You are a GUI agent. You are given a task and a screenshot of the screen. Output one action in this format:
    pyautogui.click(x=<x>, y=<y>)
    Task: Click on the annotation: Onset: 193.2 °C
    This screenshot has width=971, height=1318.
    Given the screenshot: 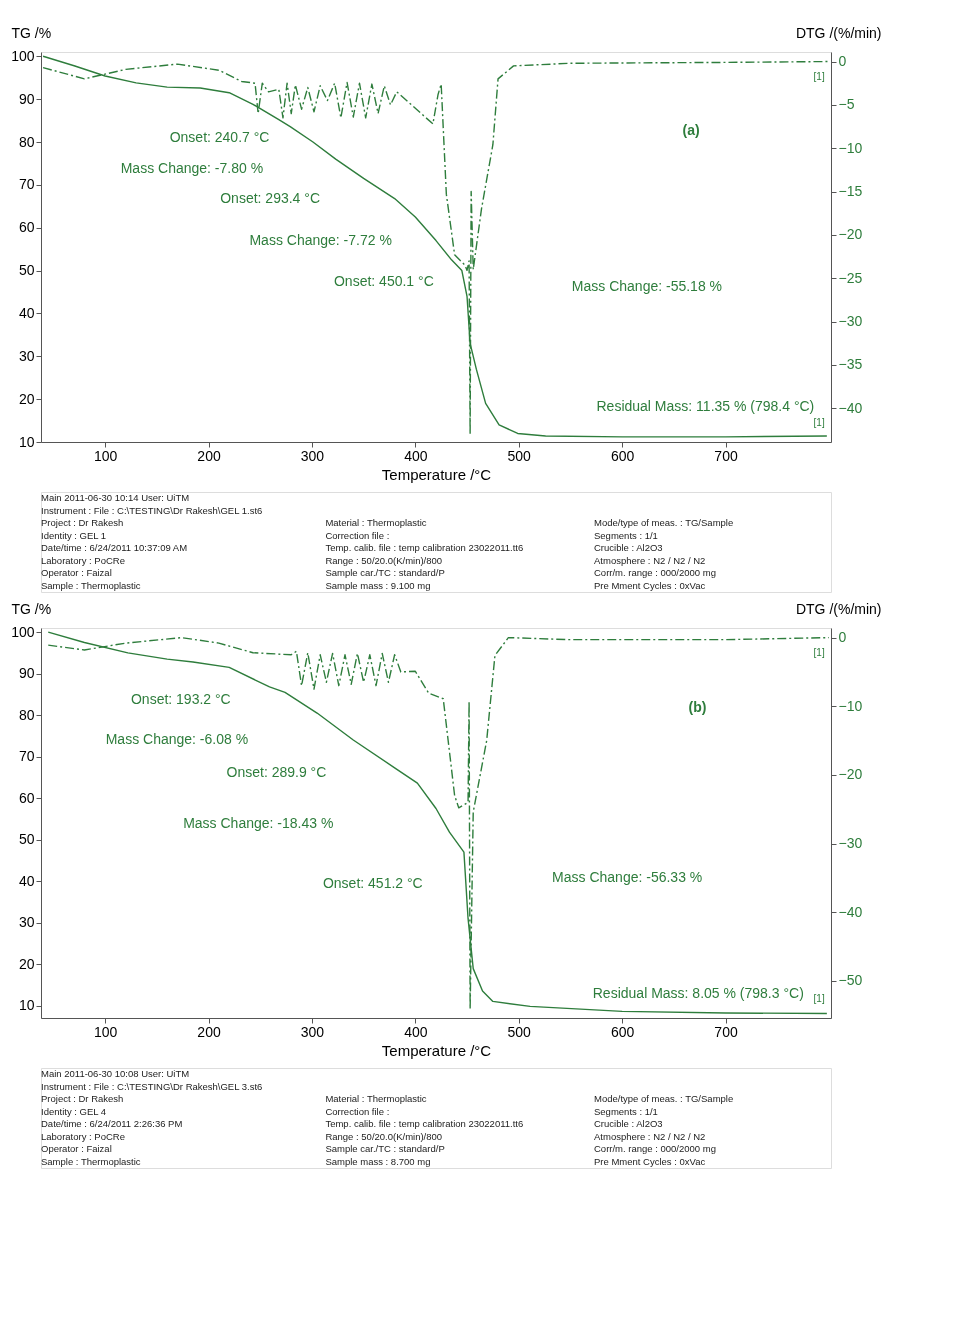 What is the action you would take?
    pyautogui.click(x=180, y=698)
    